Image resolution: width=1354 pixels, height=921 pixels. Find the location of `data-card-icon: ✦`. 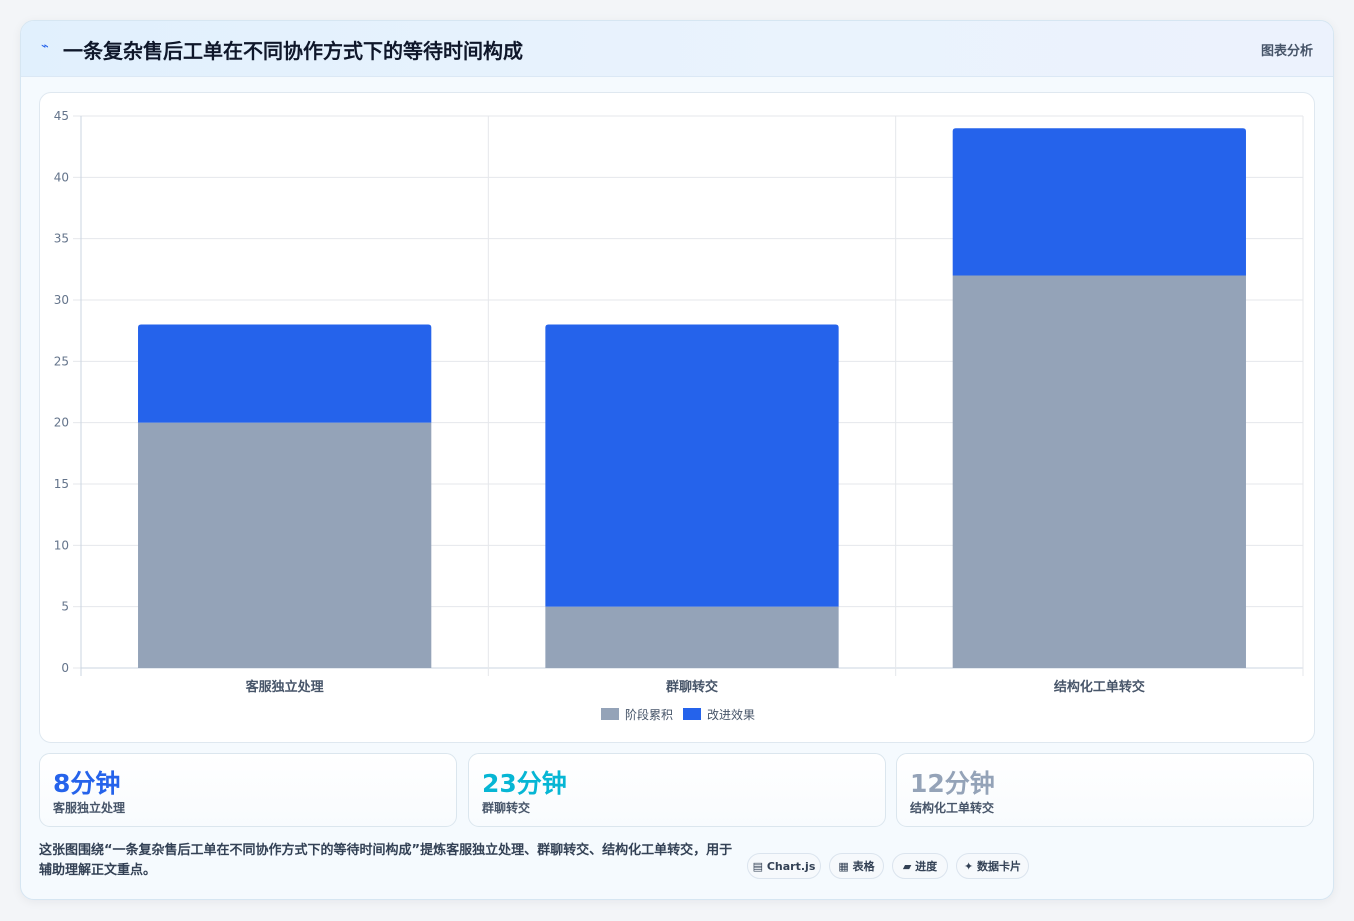

data-card-icon: ✦ is located at coordinates (968, 866).